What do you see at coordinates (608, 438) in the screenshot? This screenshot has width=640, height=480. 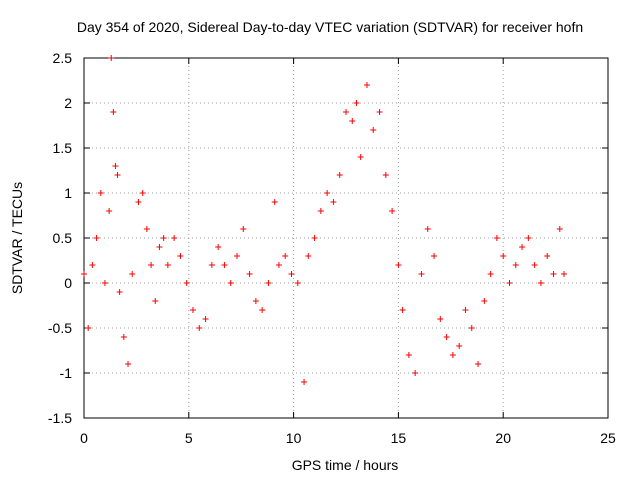 I see `x-tick-label: 25` at bounding box center [608, 438].